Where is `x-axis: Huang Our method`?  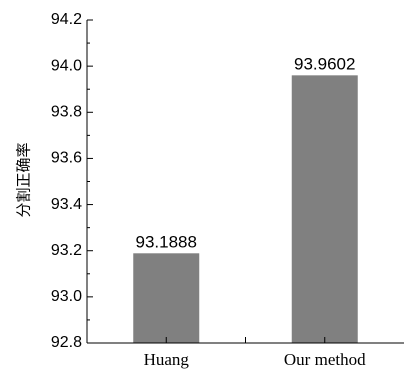
x-axis: Huang Our method is located at coordinates (245, 353).